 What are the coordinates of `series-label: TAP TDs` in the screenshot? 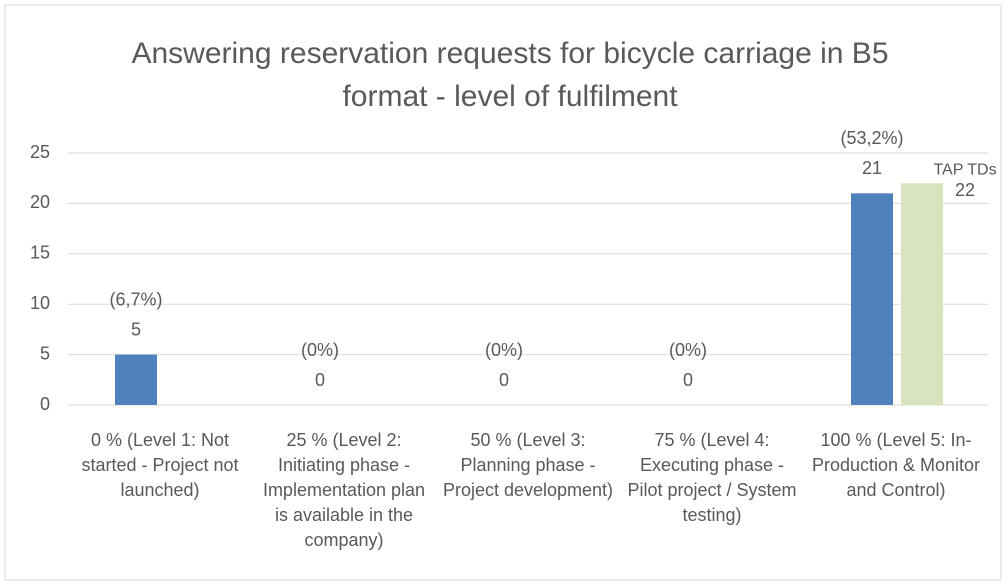 It's located at (964, 169).